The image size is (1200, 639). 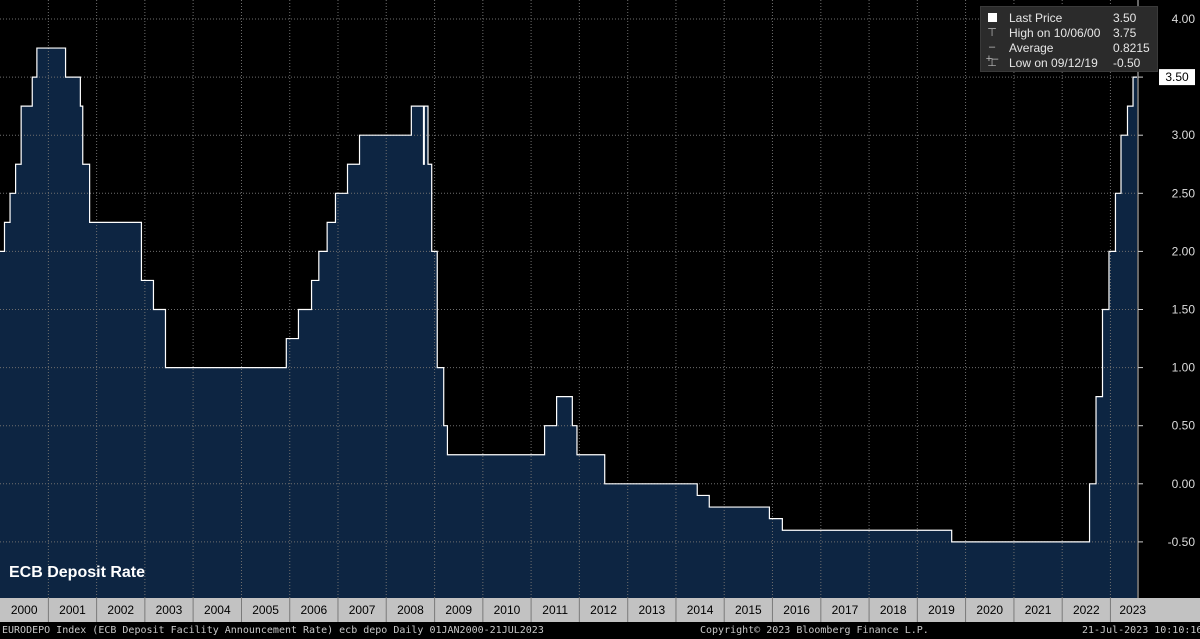 What do you see at coordinates (989, 610) in the screenshot?
I see `x-tick-label: 2020` at bounding box center [989, 610].